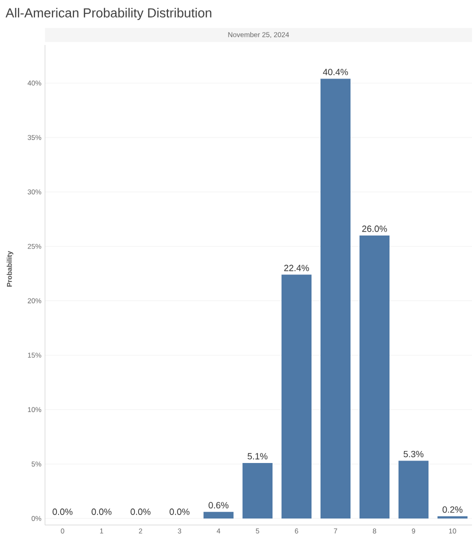 The image size is (474, 538). I want to click on data-label: 26.0%, so click(374, 229).